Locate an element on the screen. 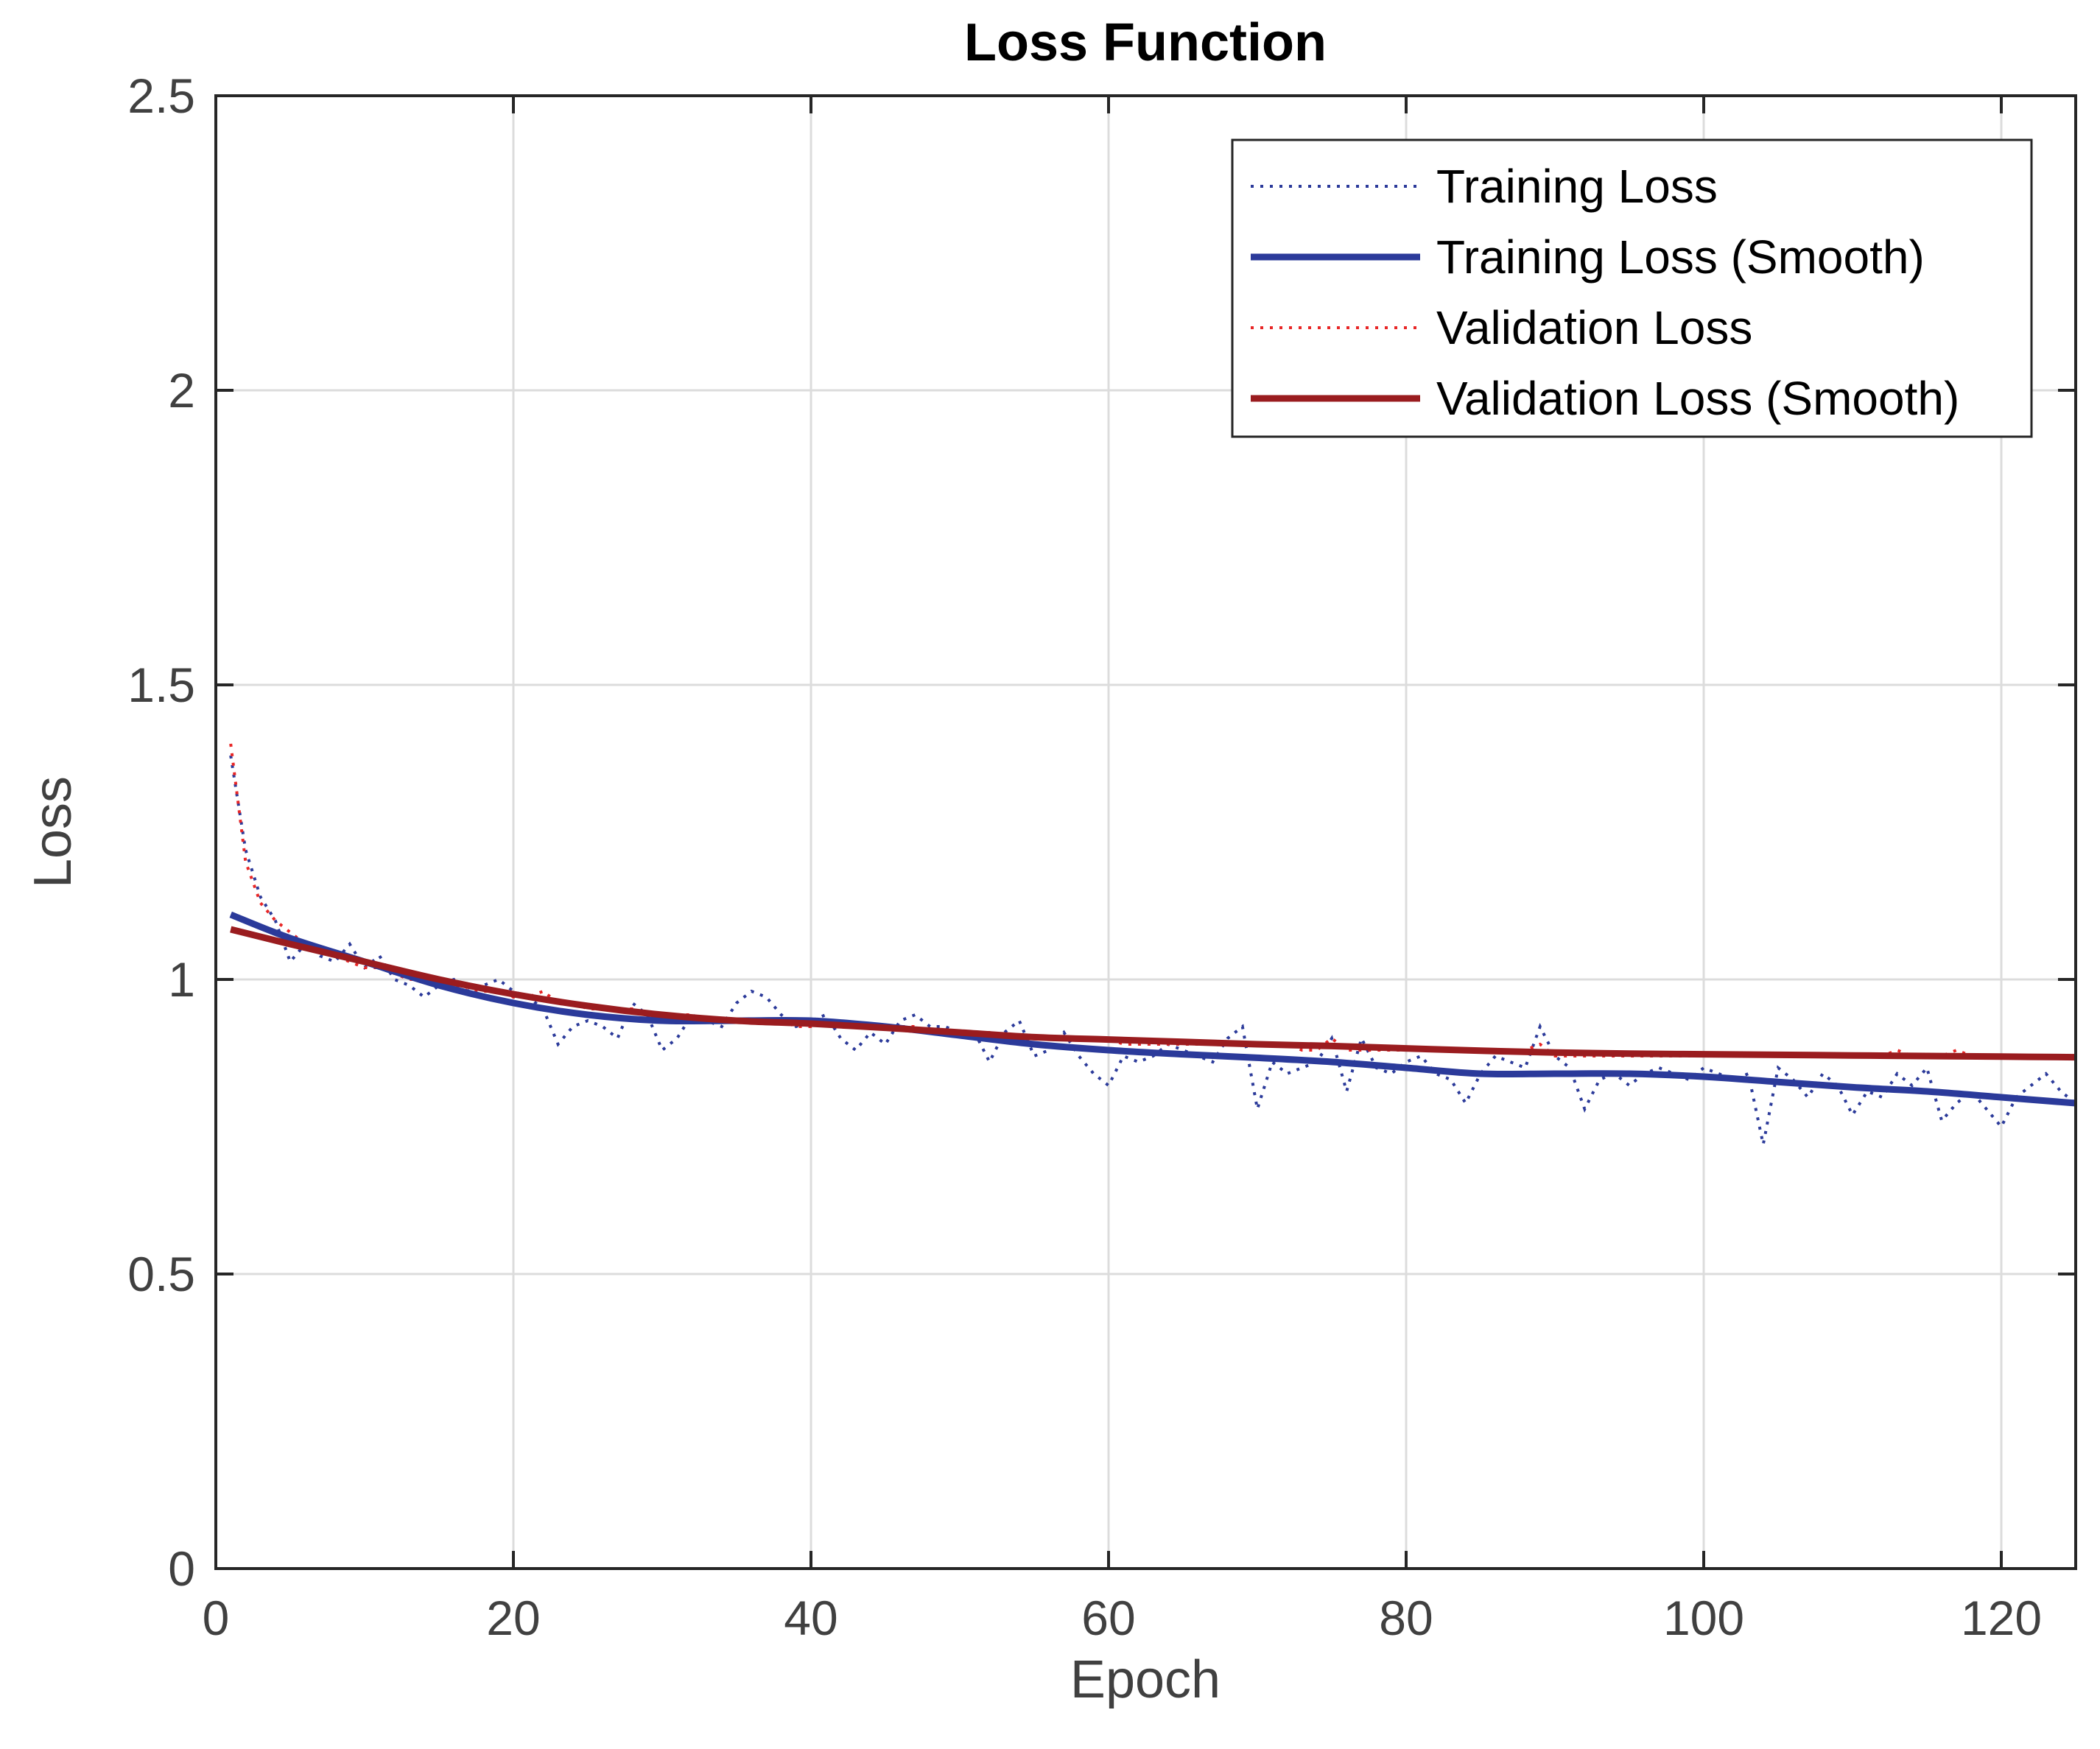 The image size is (2100, 1749). training-loss-smooth-line is located at coordinates (1153, 1009).